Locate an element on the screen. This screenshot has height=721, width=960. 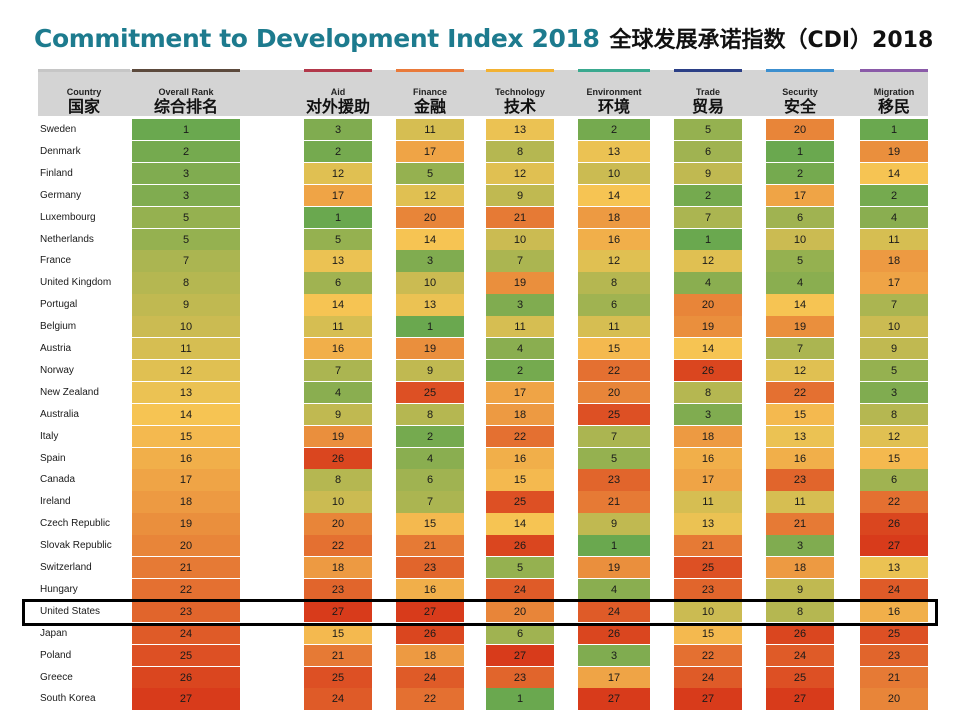
rank-cell-new-zealand-environment: 20 is located at coordinates (614, 392).